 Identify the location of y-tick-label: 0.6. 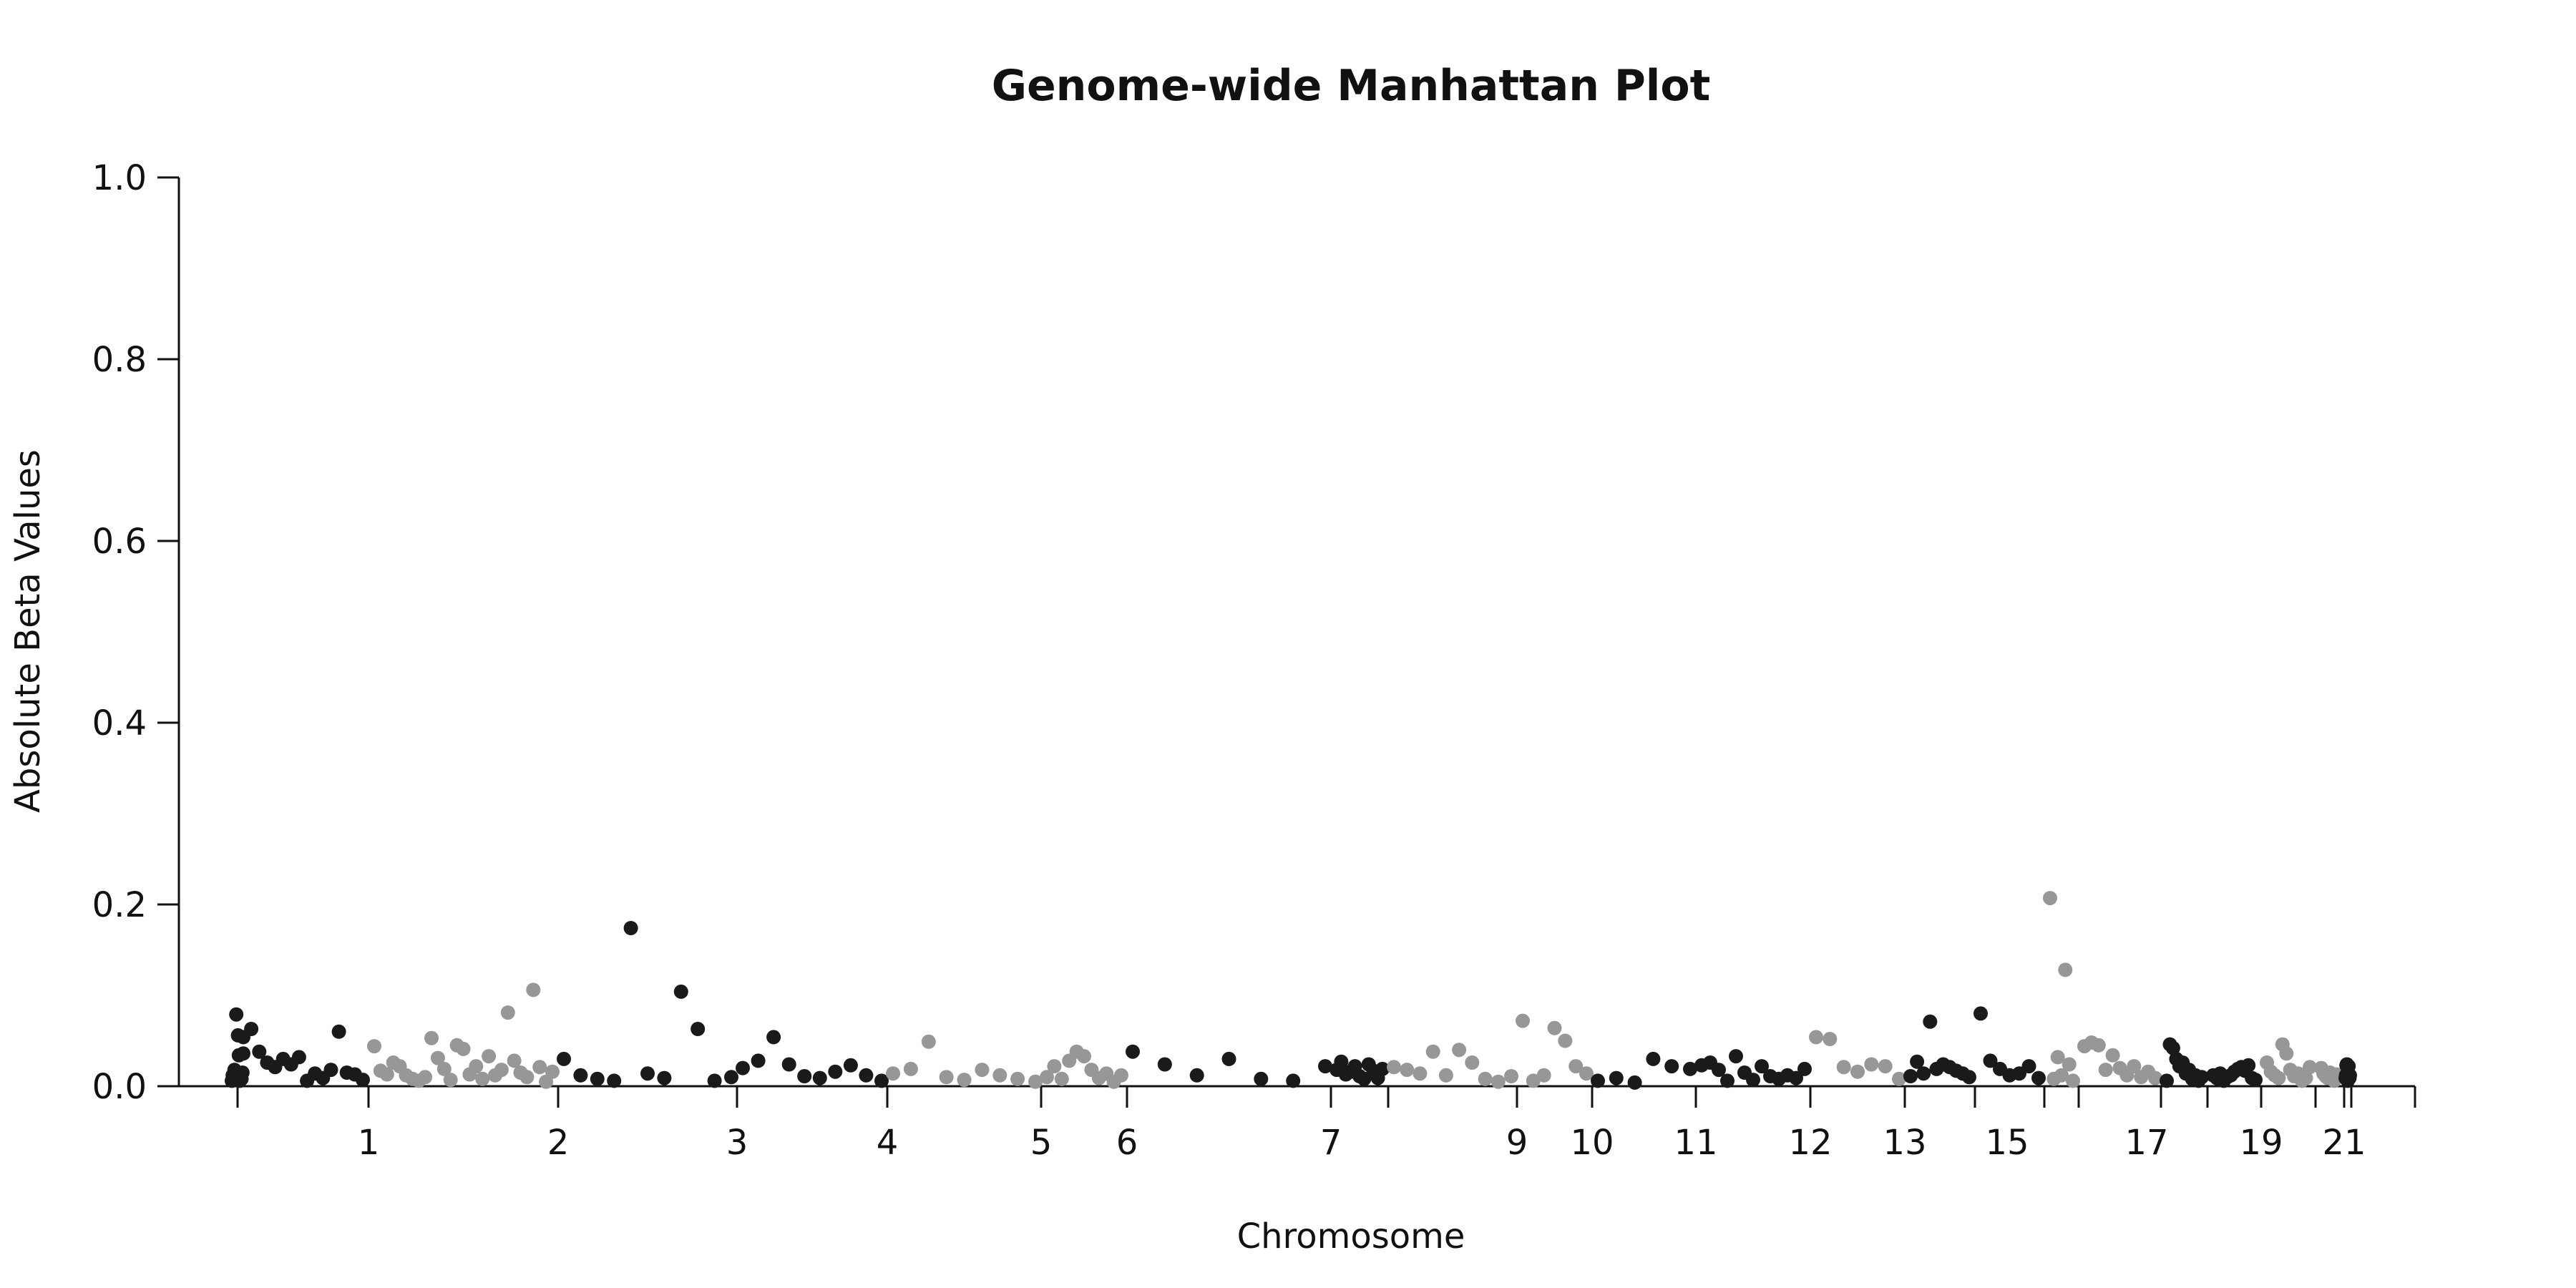
(119, 542).